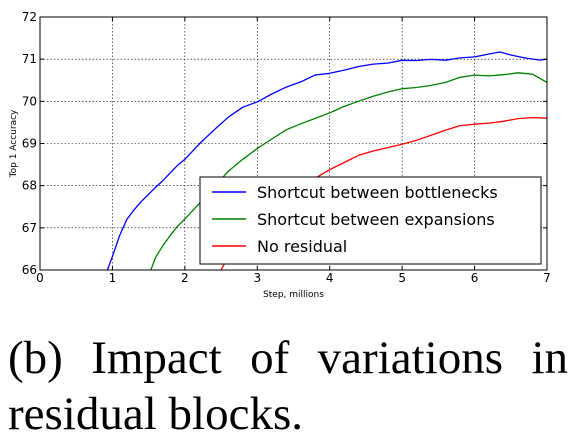 This screenshot has height=443, width=580. What do you see at coordinates (29, 144) in the screenshot?
I see `y-tick-label: 69` at bounding box center [29, 144].